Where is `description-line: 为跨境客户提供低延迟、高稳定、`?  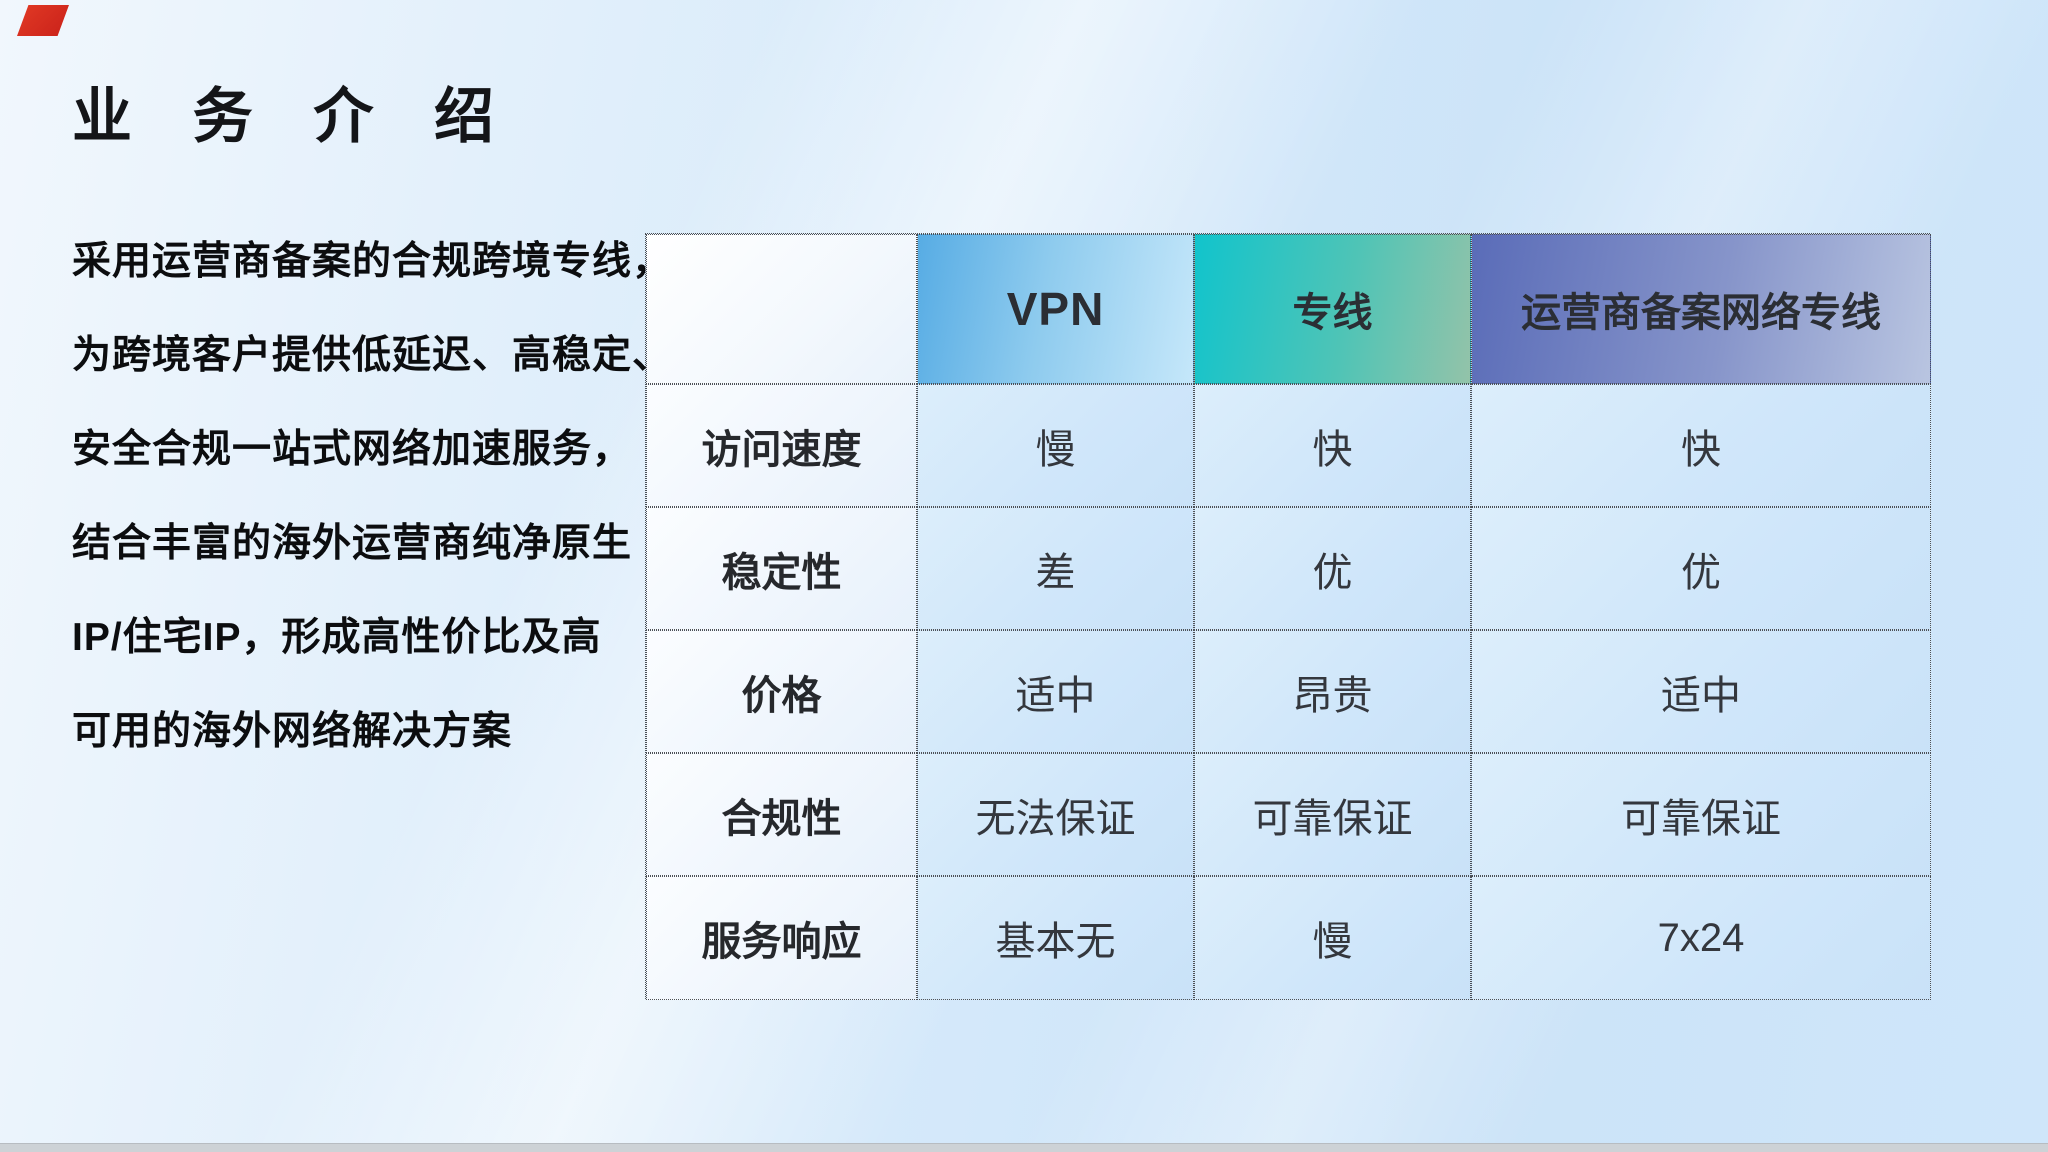 description-line: 为跨境客户提供低延迟、高稳定、 is located at coordinates (372, 355).